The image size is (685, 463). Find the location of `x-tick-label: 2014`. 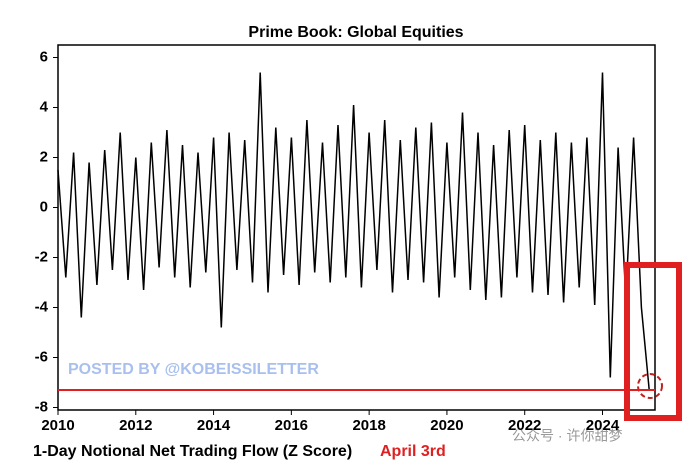

x-tick-label: 2014 is located at coordinates (214, 425).